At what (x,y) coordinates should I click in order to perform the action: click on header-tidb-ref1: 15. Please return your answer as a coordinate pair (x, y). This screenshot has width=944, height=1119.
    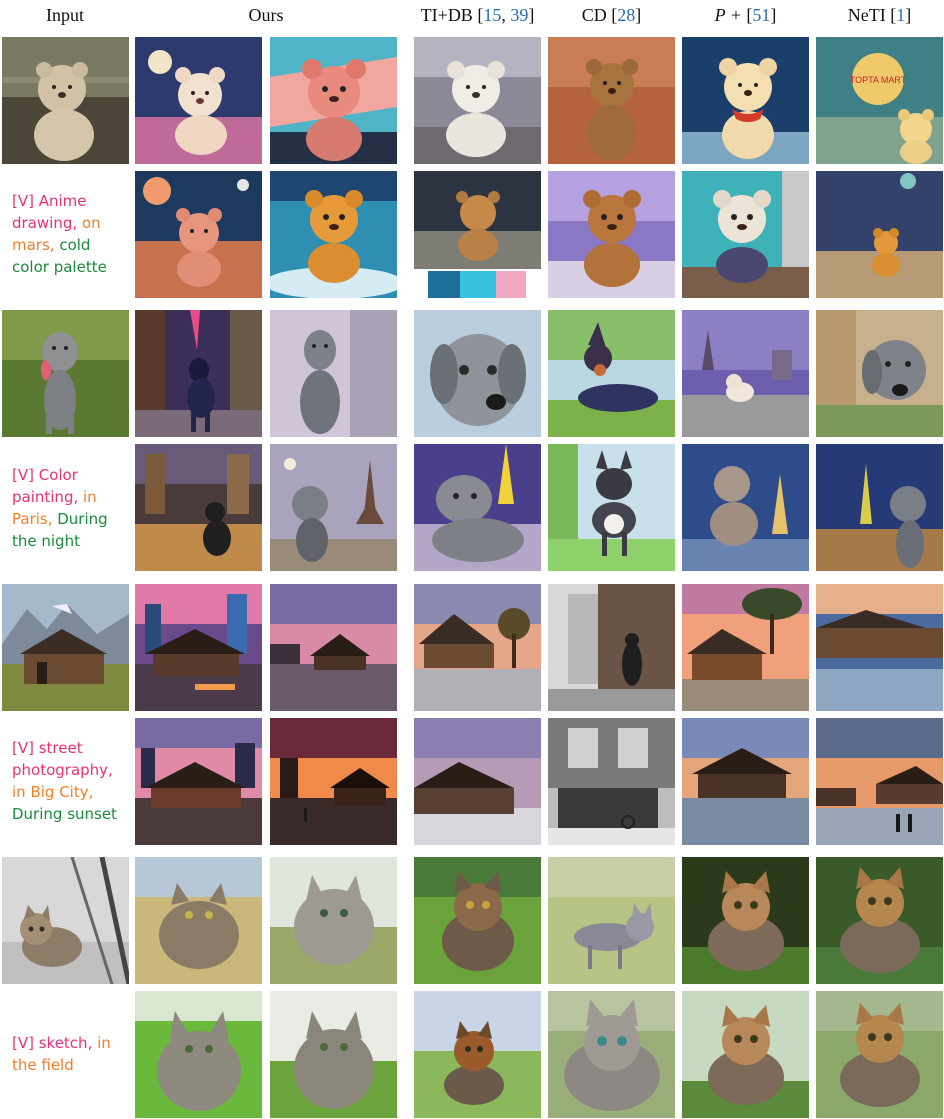
    Looking at the image, I should click on (492, 15).